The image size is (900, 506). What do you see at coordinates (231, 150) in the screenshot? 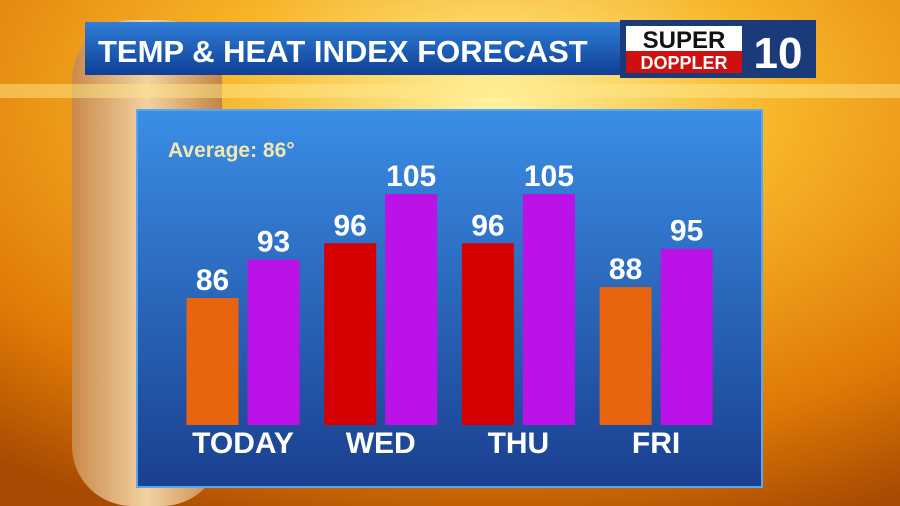
I see `annotation: Average: 86°` at bounding box center [231, 150].